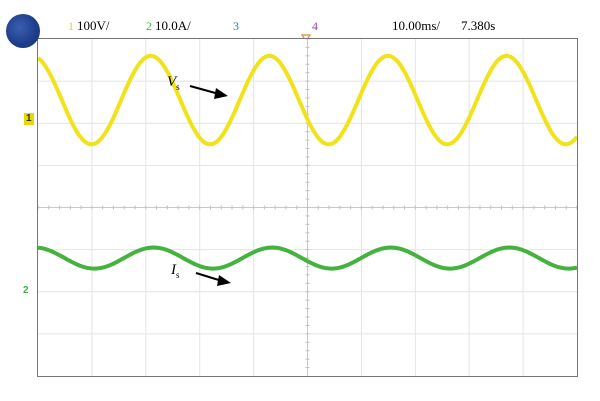 Image resolution: width=600 pixels, height=401 pixels. I want to click on channel-4-number: 4, so click(315, 26).